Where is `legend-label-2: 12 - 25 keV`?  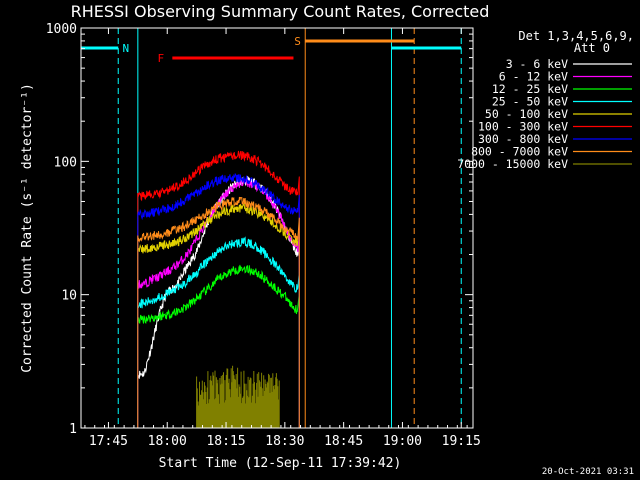 legend-label-2: 12 - 25 keV is located at coordinates (530, 89).